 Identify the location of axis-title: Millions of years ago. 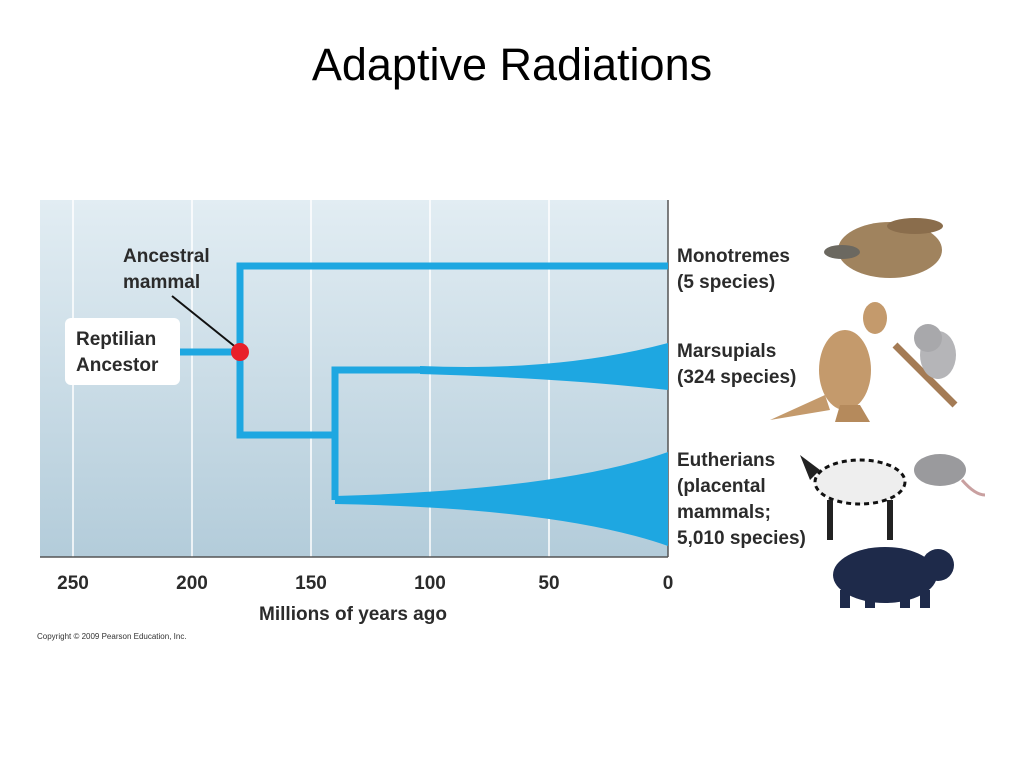
(353, 614).